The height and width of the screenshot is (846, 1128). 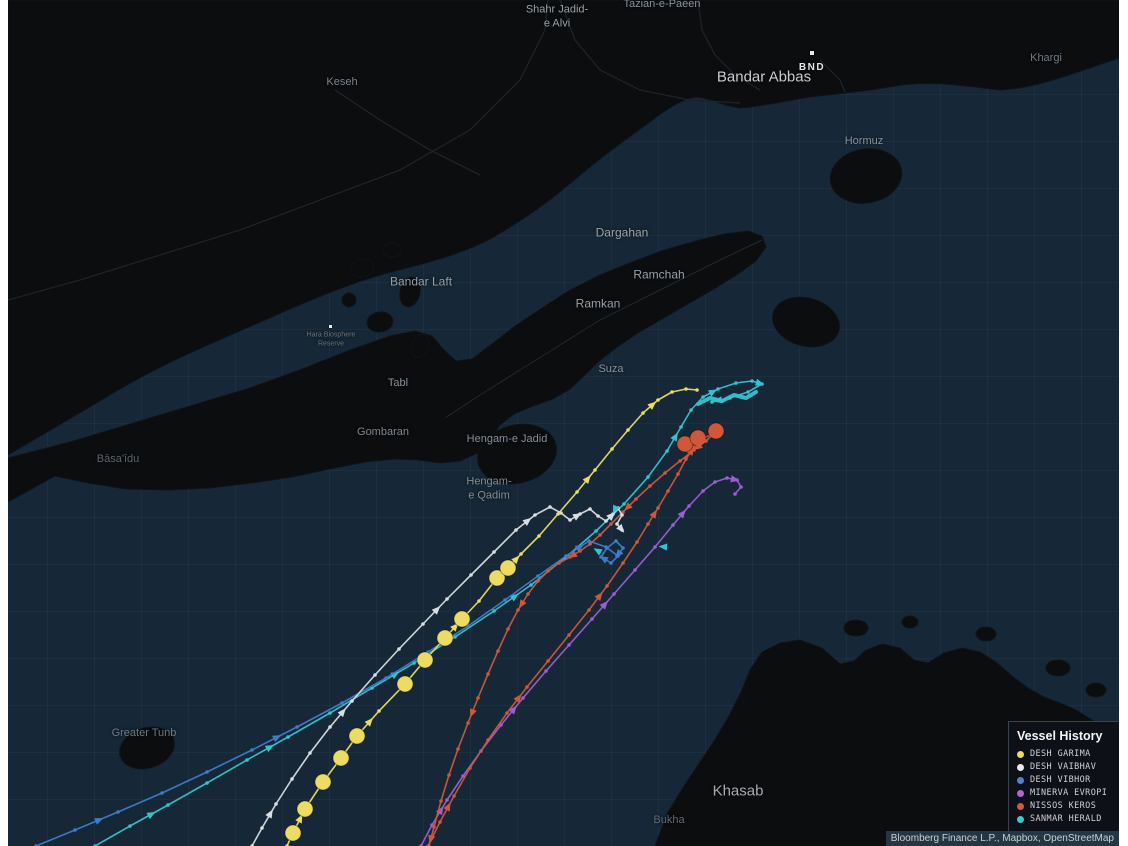 I want to click on legend-item-nissos-keros: NISSOS KEROS, so click(x=1064, y=806).